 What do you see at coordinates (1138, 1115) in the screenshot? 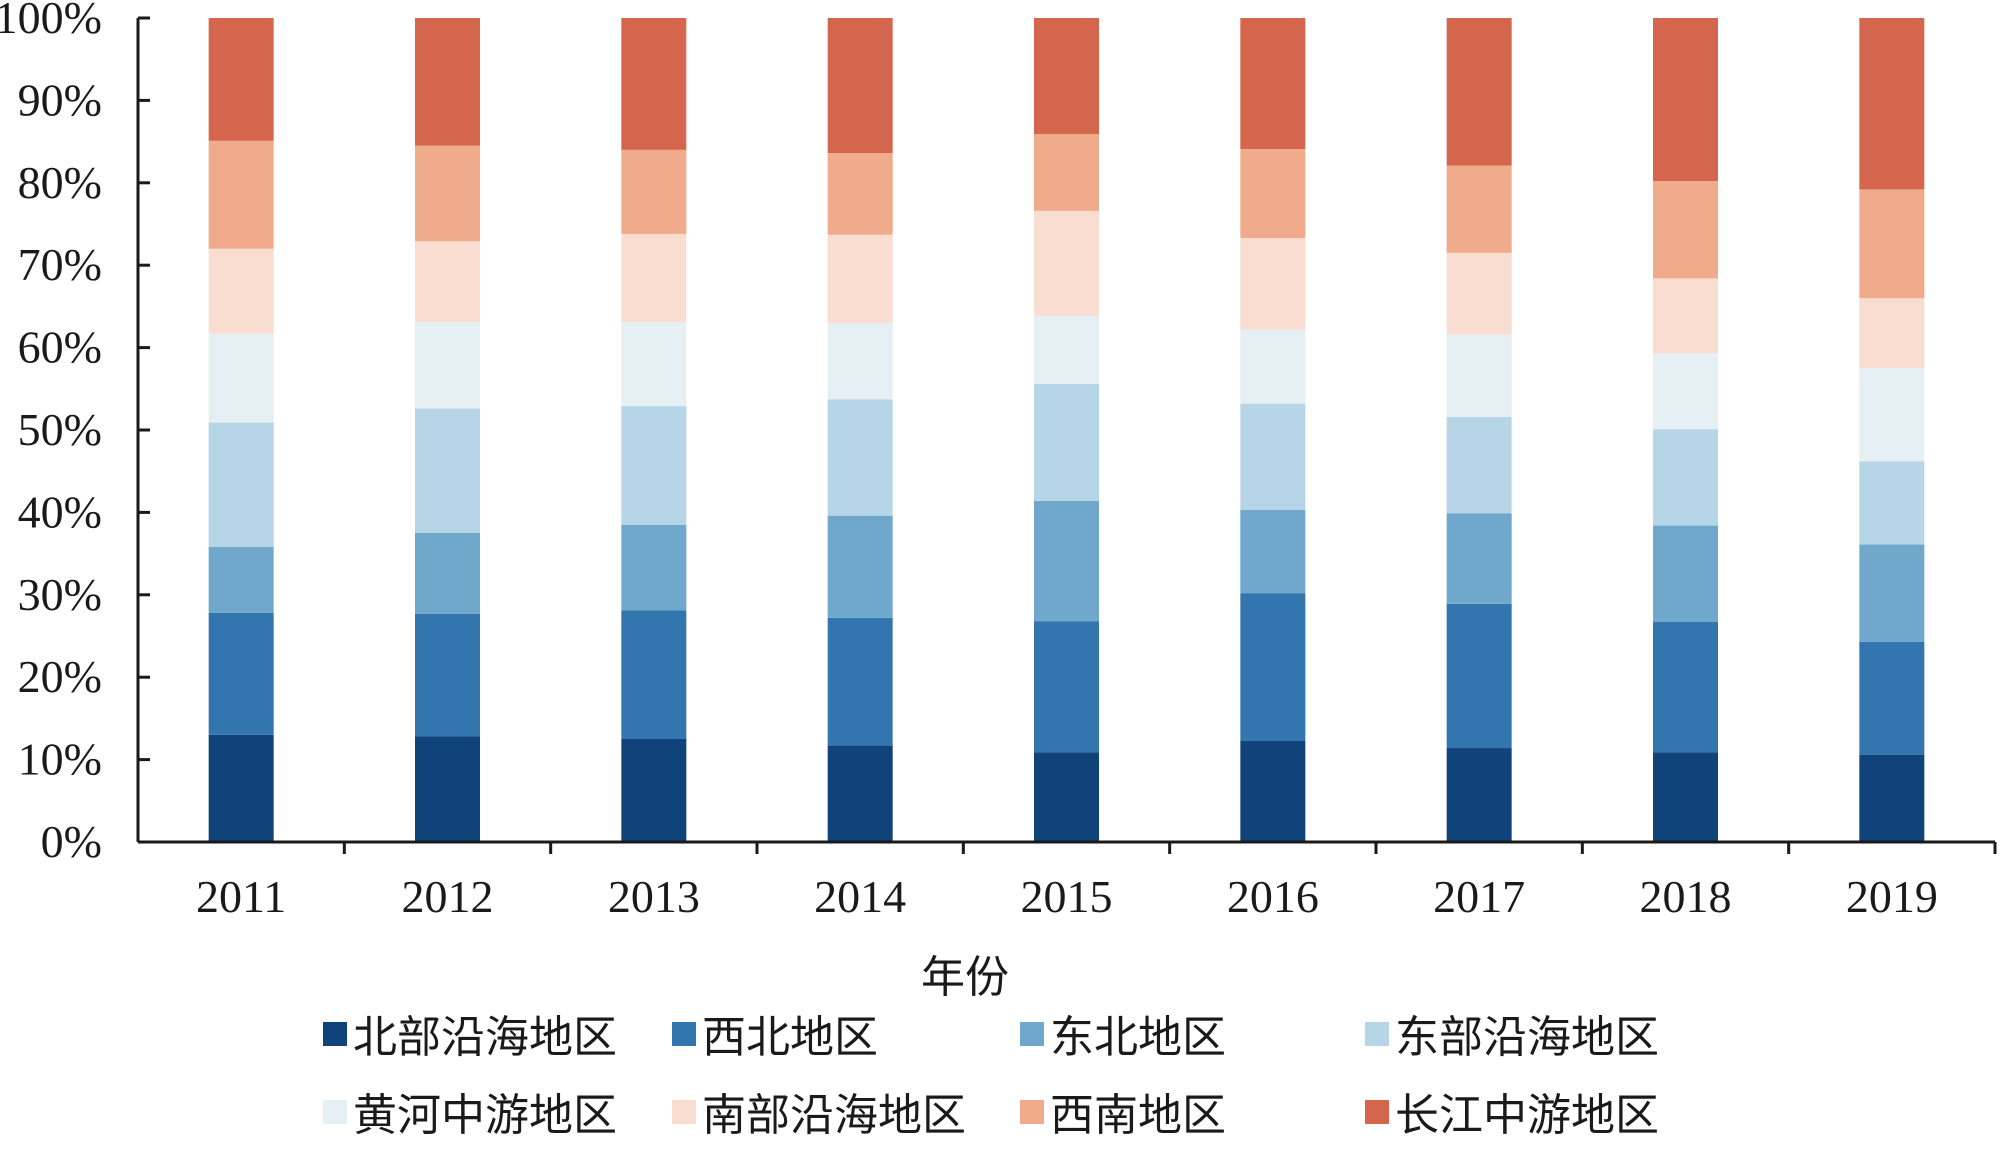
I see `legend-label: 西南地区` at bounding box center [1138, 1115].